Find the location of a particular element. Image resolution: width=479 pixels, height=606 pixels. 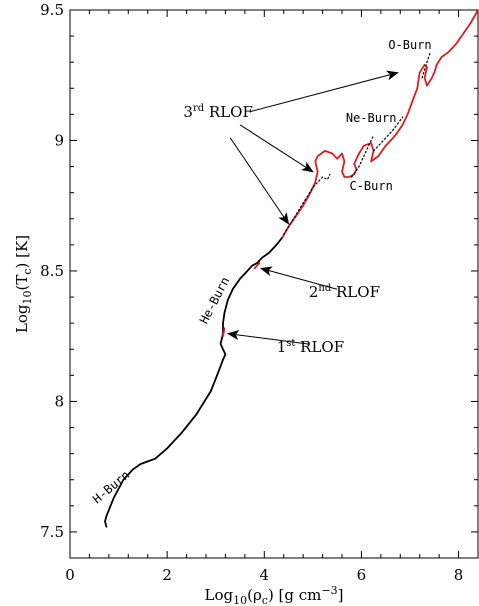

annotation-label: Ne-Burn is located at coordinates (371, 118).